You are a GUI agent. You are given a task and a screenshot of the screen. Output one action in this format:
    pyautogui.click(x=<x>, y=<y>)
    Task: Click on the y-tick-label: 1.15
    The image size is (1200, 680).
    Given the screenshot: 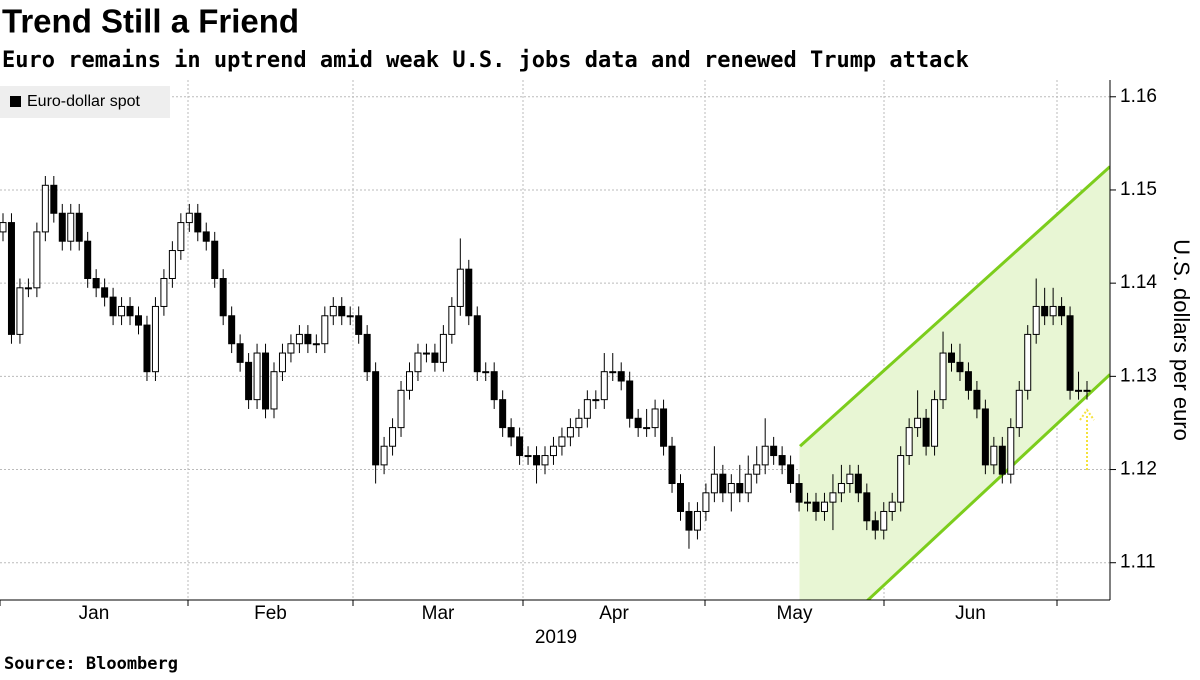 What is the action you would take?
    pyautogui.click(x=1138, y=189)
    